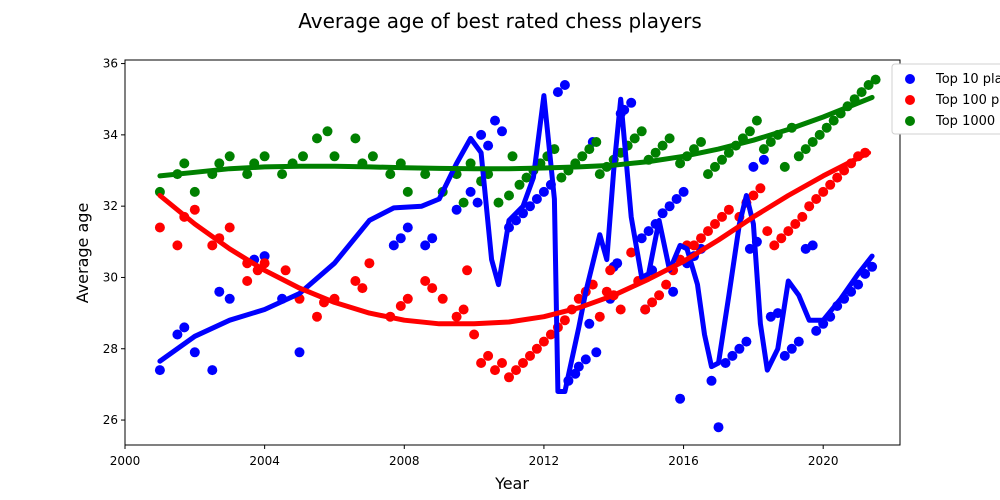  Describe the element at coordinates (114, 242) in the screenshot. I see `y-axis: 26 28 30 32 34 36` at that location.